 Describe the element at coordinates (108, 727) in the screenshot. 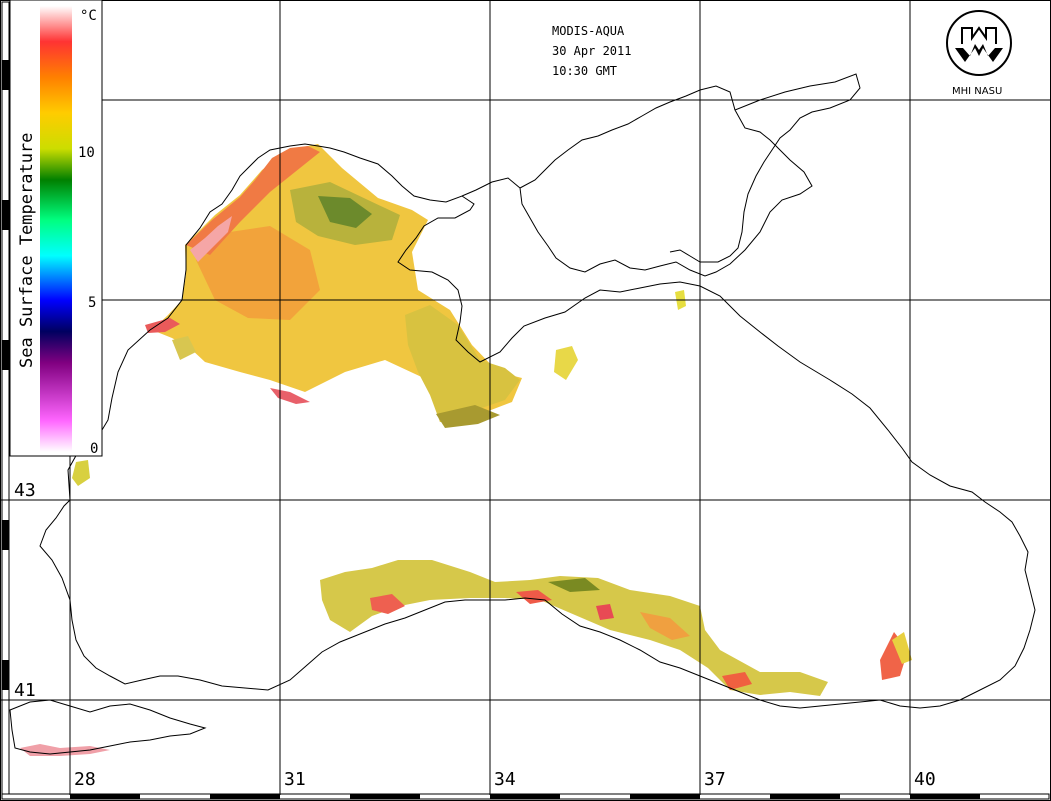

I see `coastline-bosphorus` at that location.